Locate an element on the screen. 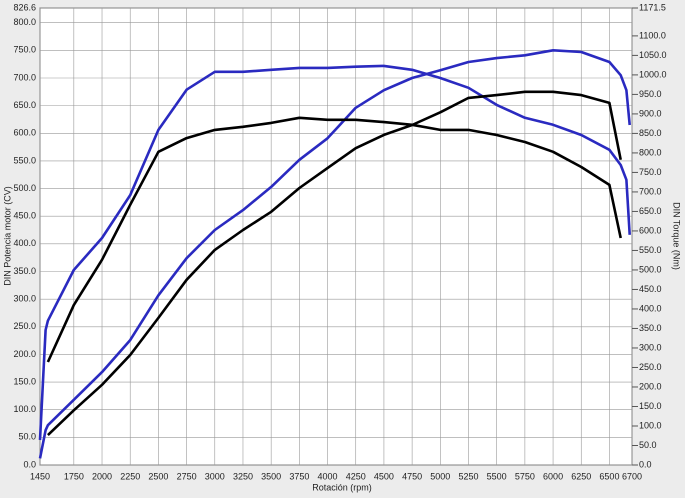  y-tick-label: 400.0 is located at coordinates (24, 243).